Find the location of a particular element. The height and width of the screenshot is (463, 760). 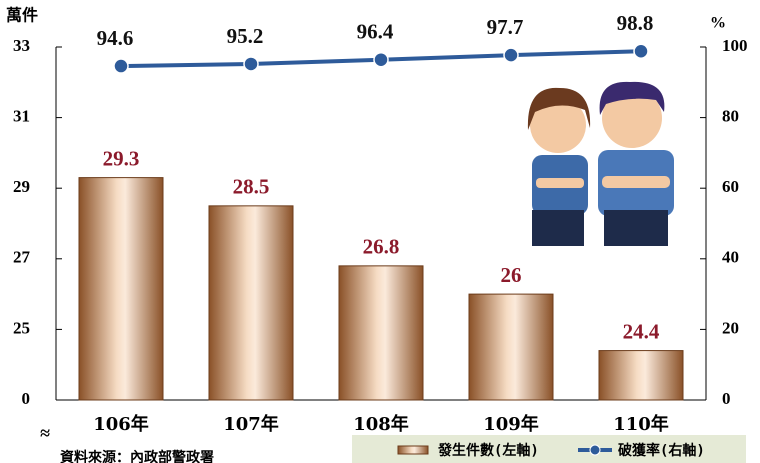

y2-unit: % is located at coordinates (718, 23).